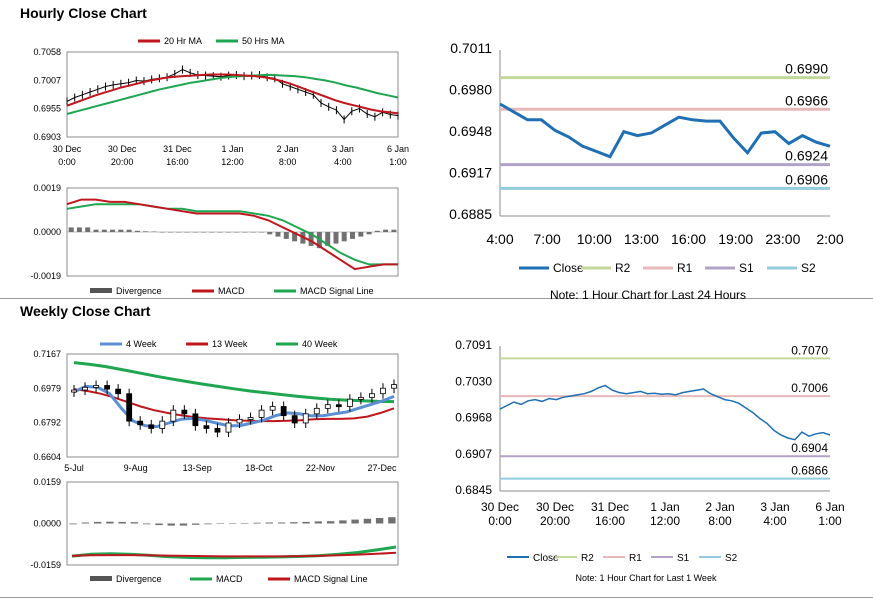 This screenshot has width=873, height=601. I want to click on x-tick-label: 5-Jul, so click(74, 468).